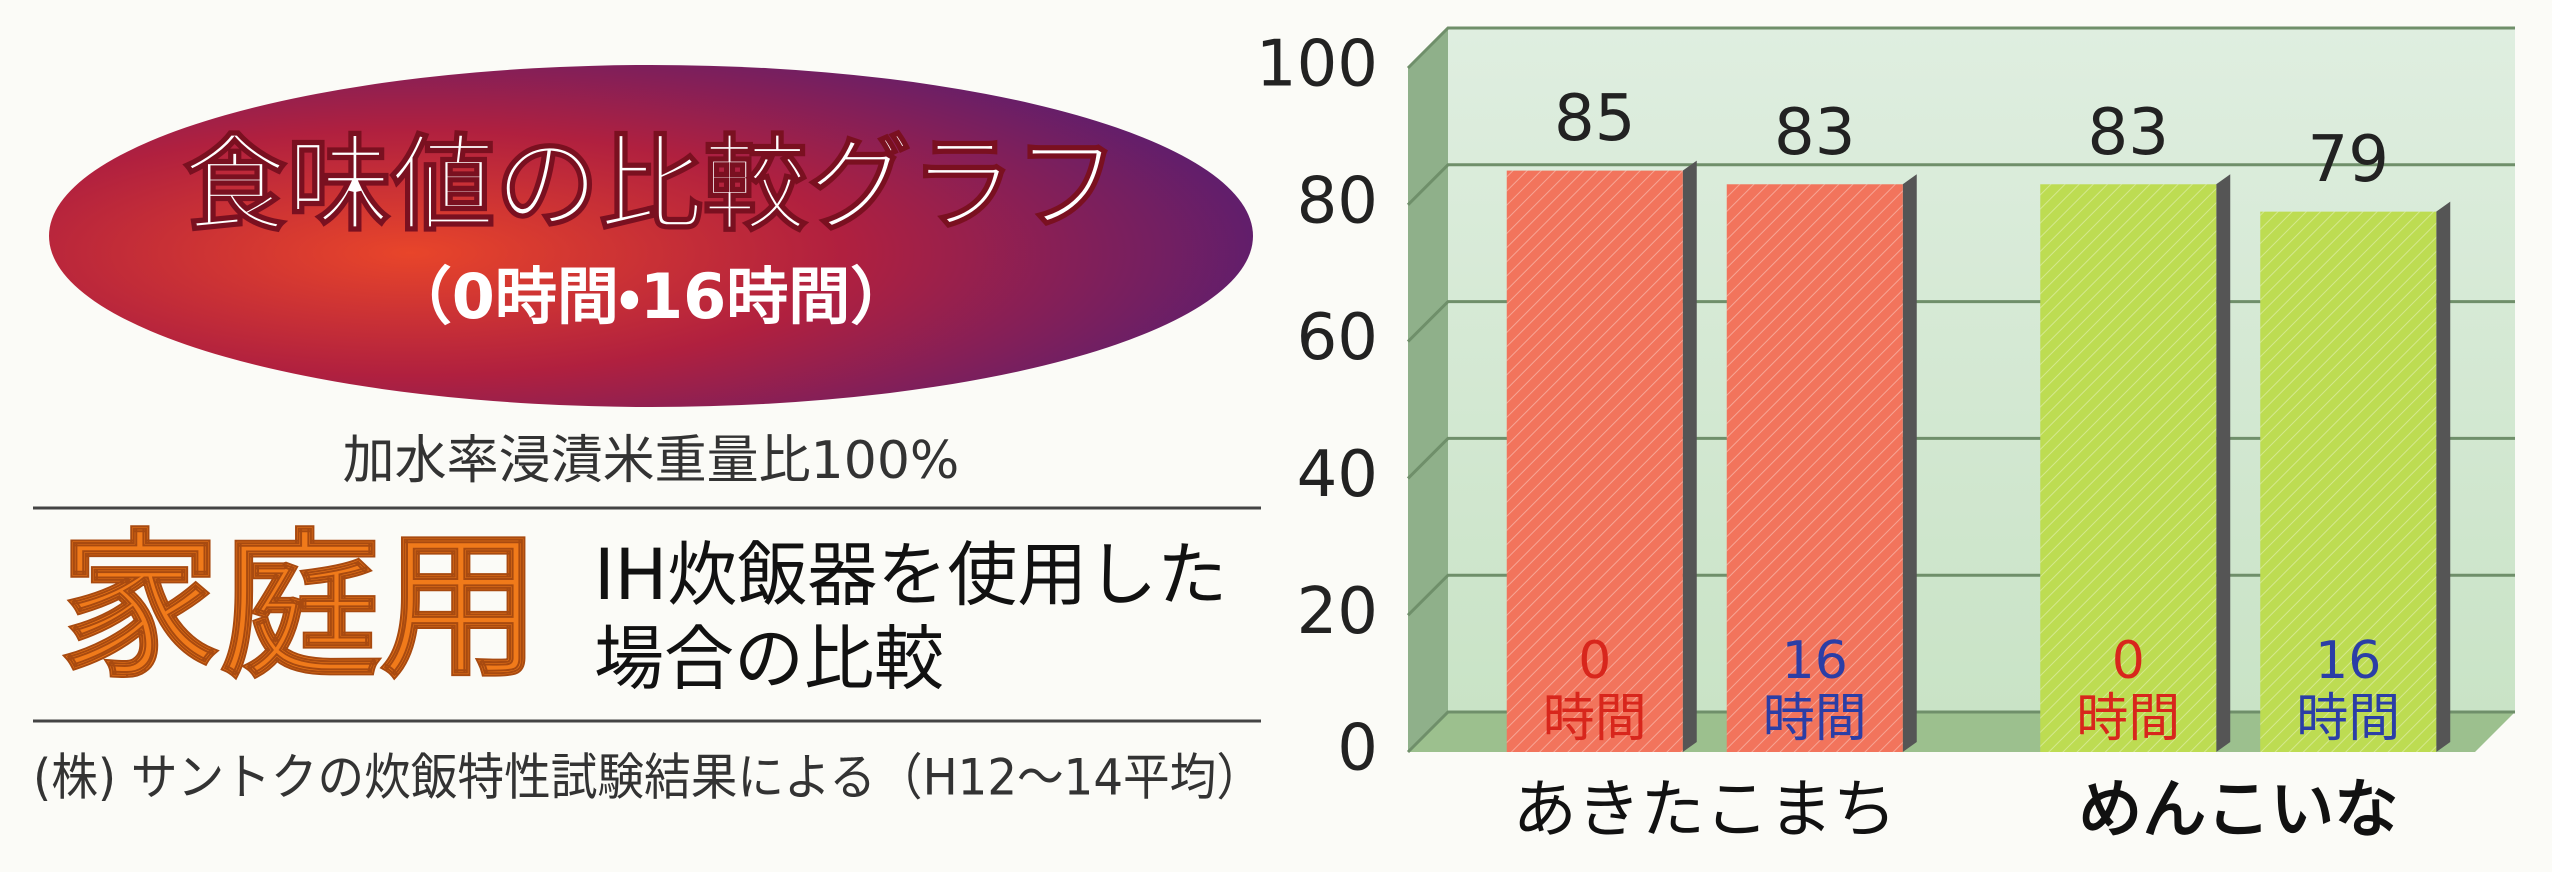 The image size is (2552, 872). What do you see at coordinates (769, 659) in the screenshot?
I see `description-line: 場合の比較` at bounding box center [769, 659].